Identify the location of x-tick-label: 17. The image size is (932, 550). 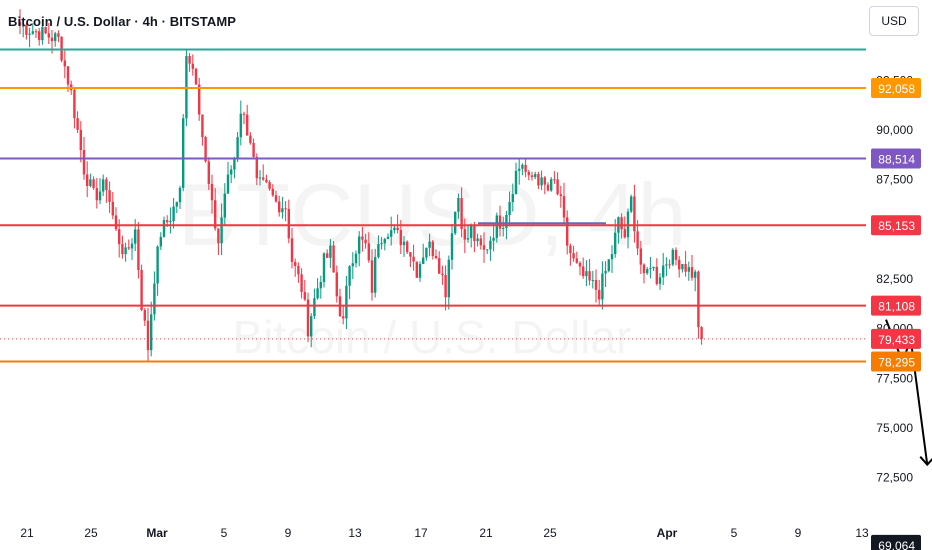
(421, 533).